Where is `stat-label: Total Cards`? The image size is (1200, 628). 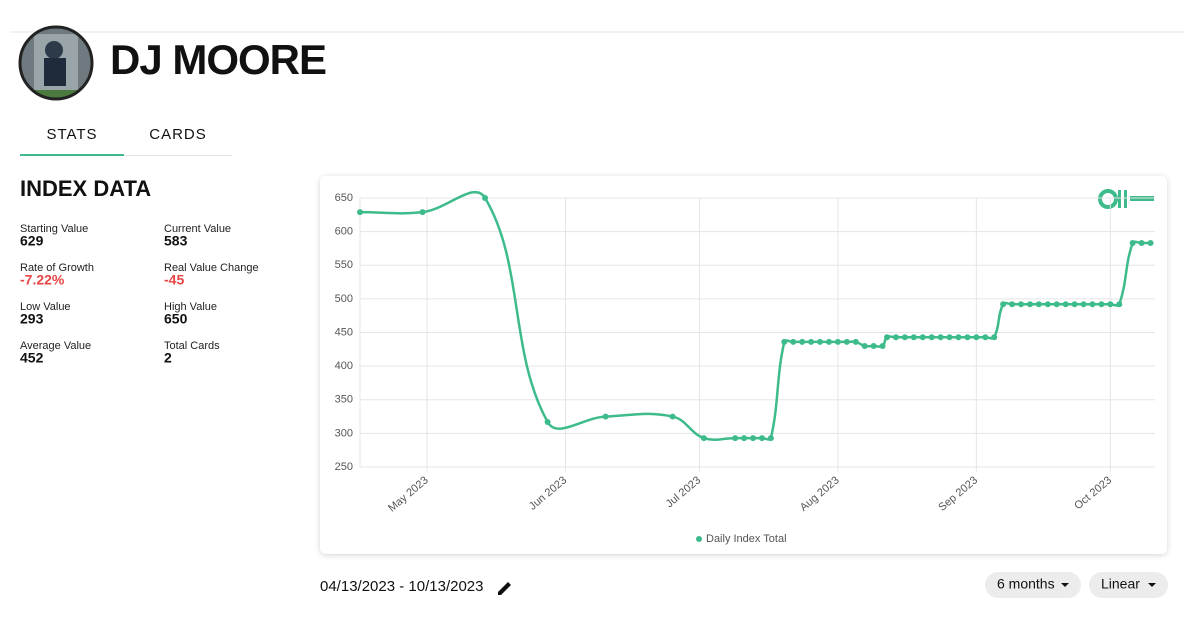 stat-label: Total Cards is located at coordinates (192, 346).